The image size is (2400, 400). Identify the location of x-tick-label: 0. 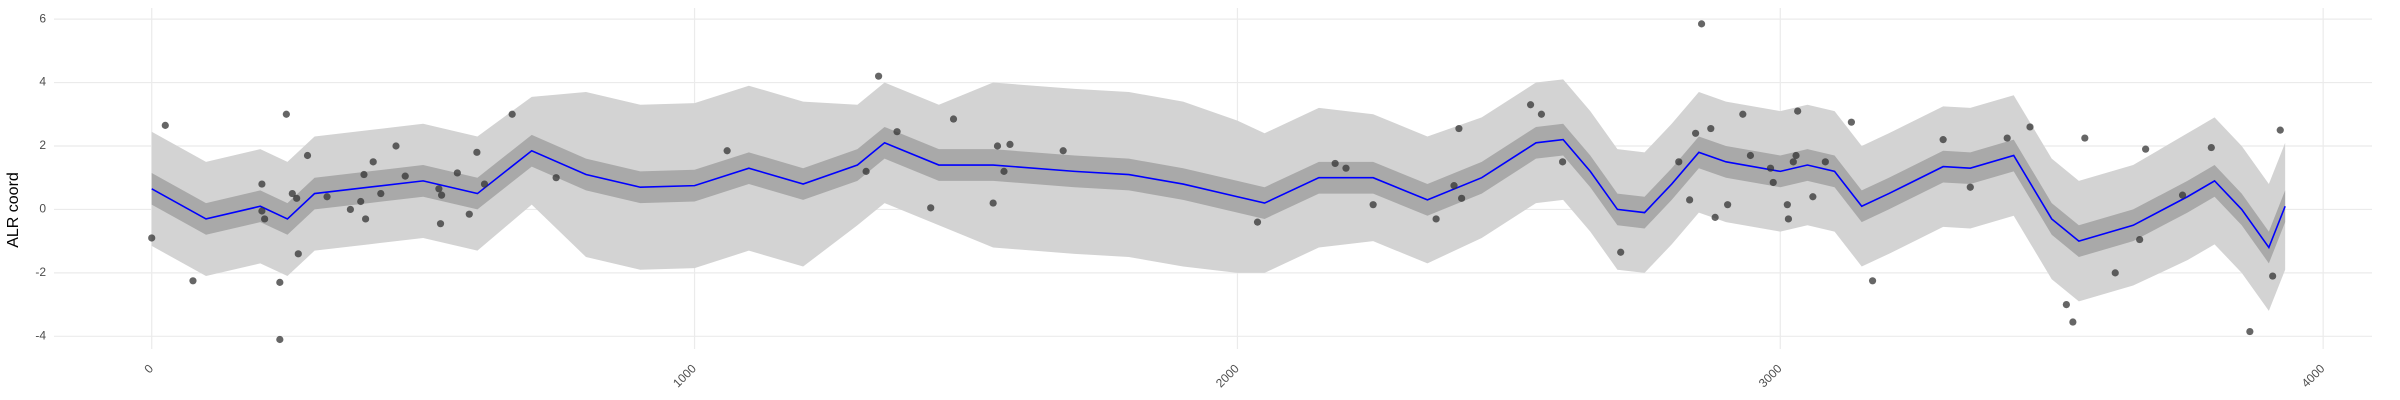
(148, 368).